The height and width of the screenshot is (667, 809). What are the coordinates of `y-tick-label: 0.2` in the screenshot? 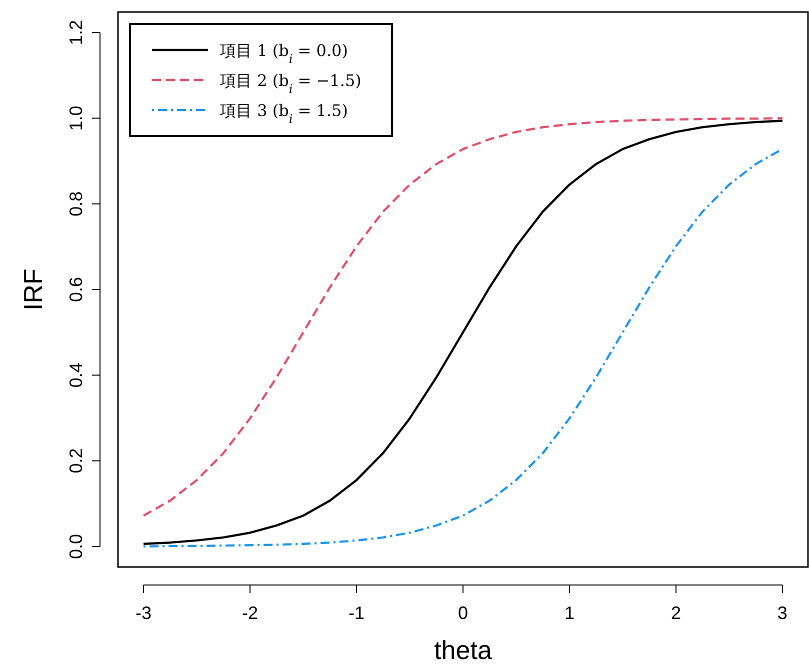 It's located at (76, 461).